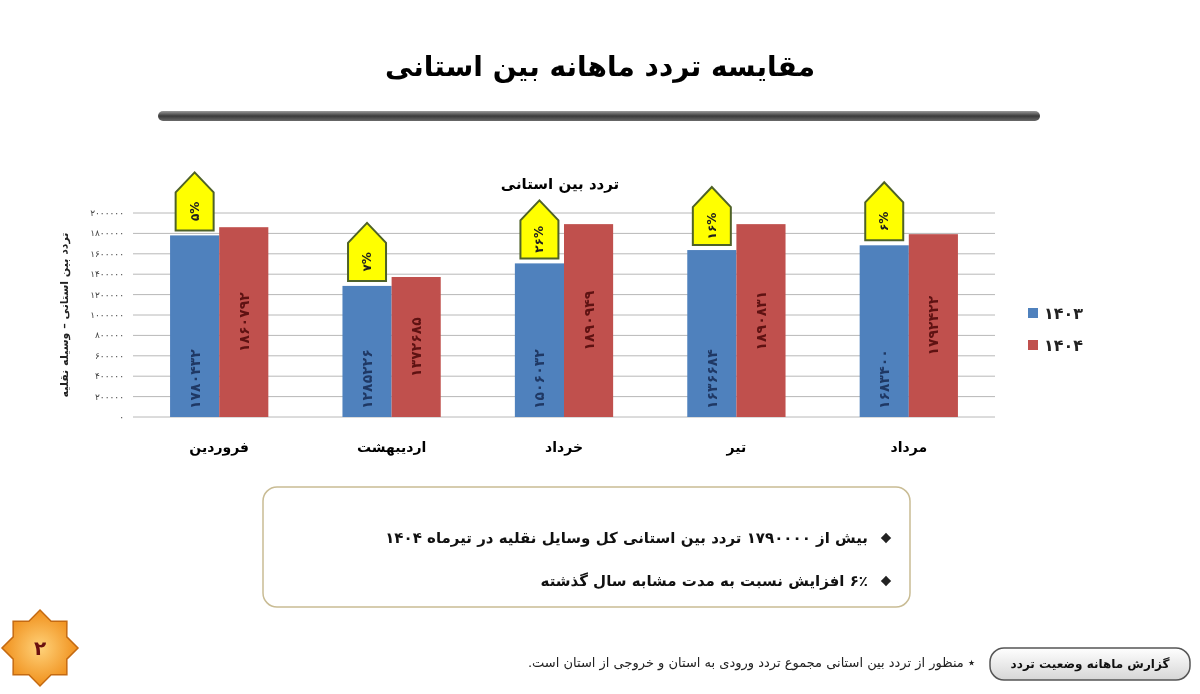 Image resolution: width=1200 pixels, height=694 pixels. What do you see at coordinates (560, 184) in the screenshot?
I see `chart-subtitle: تردد بین استانی` at bounding box center [560, 184].